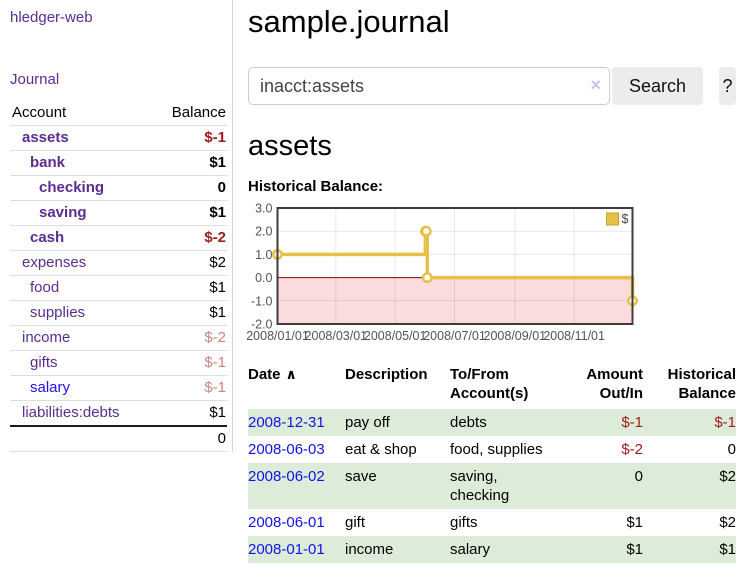  What do you see at coordinates (395, 336) in the screenshot?
I see `svg-text: 2008/05/01` at bounding box center [395, 336].